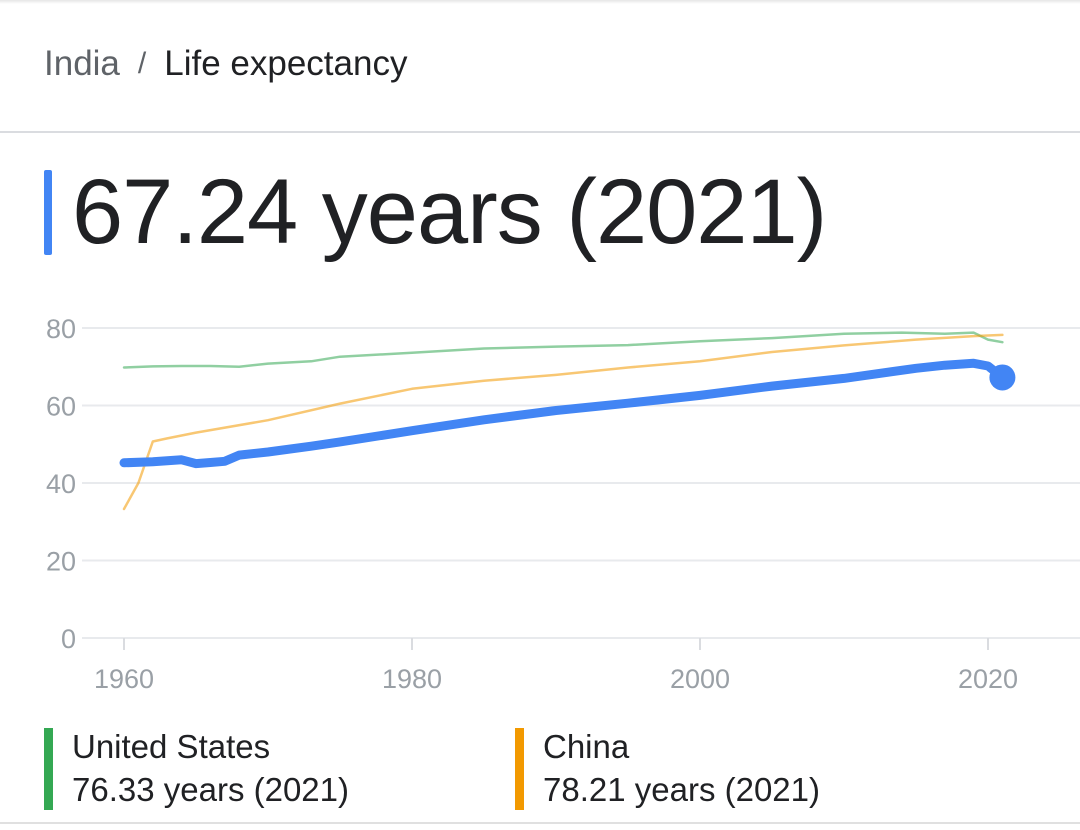 Image resolution: width=1080 pixels, height=830 pixels. Describe the element at coordinates (586, 746) in the screenshot. I see `legend-name: China` at that location.